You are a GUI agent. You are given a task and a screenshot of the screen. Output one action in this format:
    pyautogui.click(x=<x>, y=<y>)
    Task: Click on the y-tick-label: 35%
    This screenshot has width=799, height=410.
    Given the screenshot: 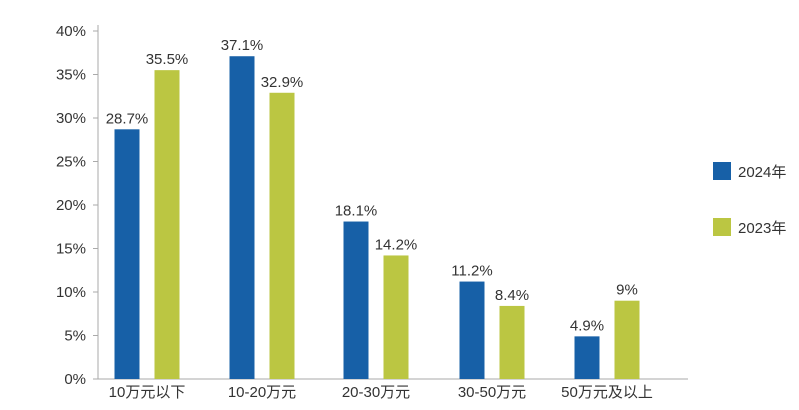 What is the action you would take?
    pyautogui.click(x=71, y=75)
    